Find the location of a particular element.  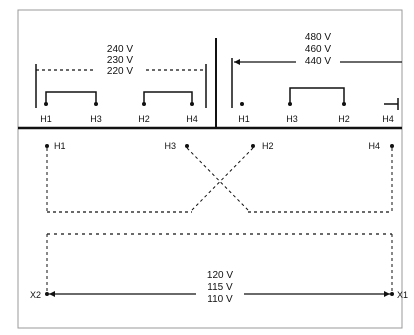

right-voltage-3: 440 V is located at coordinates (318, 61).